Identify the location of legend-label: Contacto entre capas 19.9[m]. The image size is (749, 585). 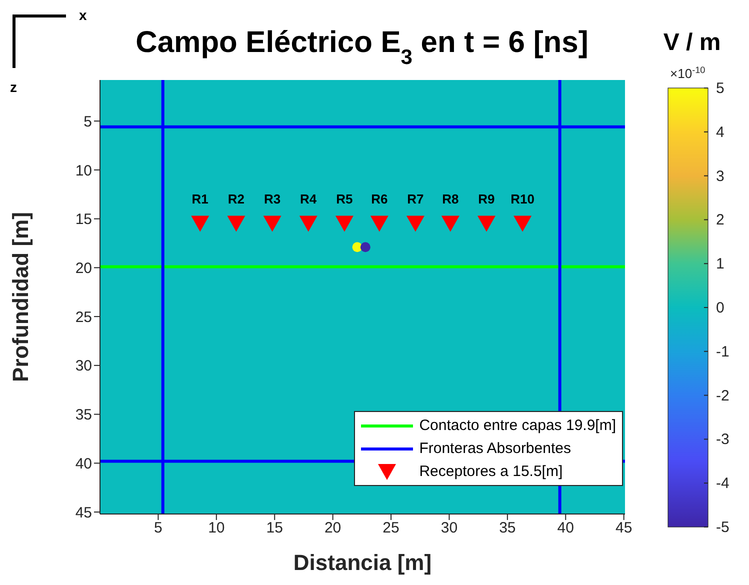
(517, 425).